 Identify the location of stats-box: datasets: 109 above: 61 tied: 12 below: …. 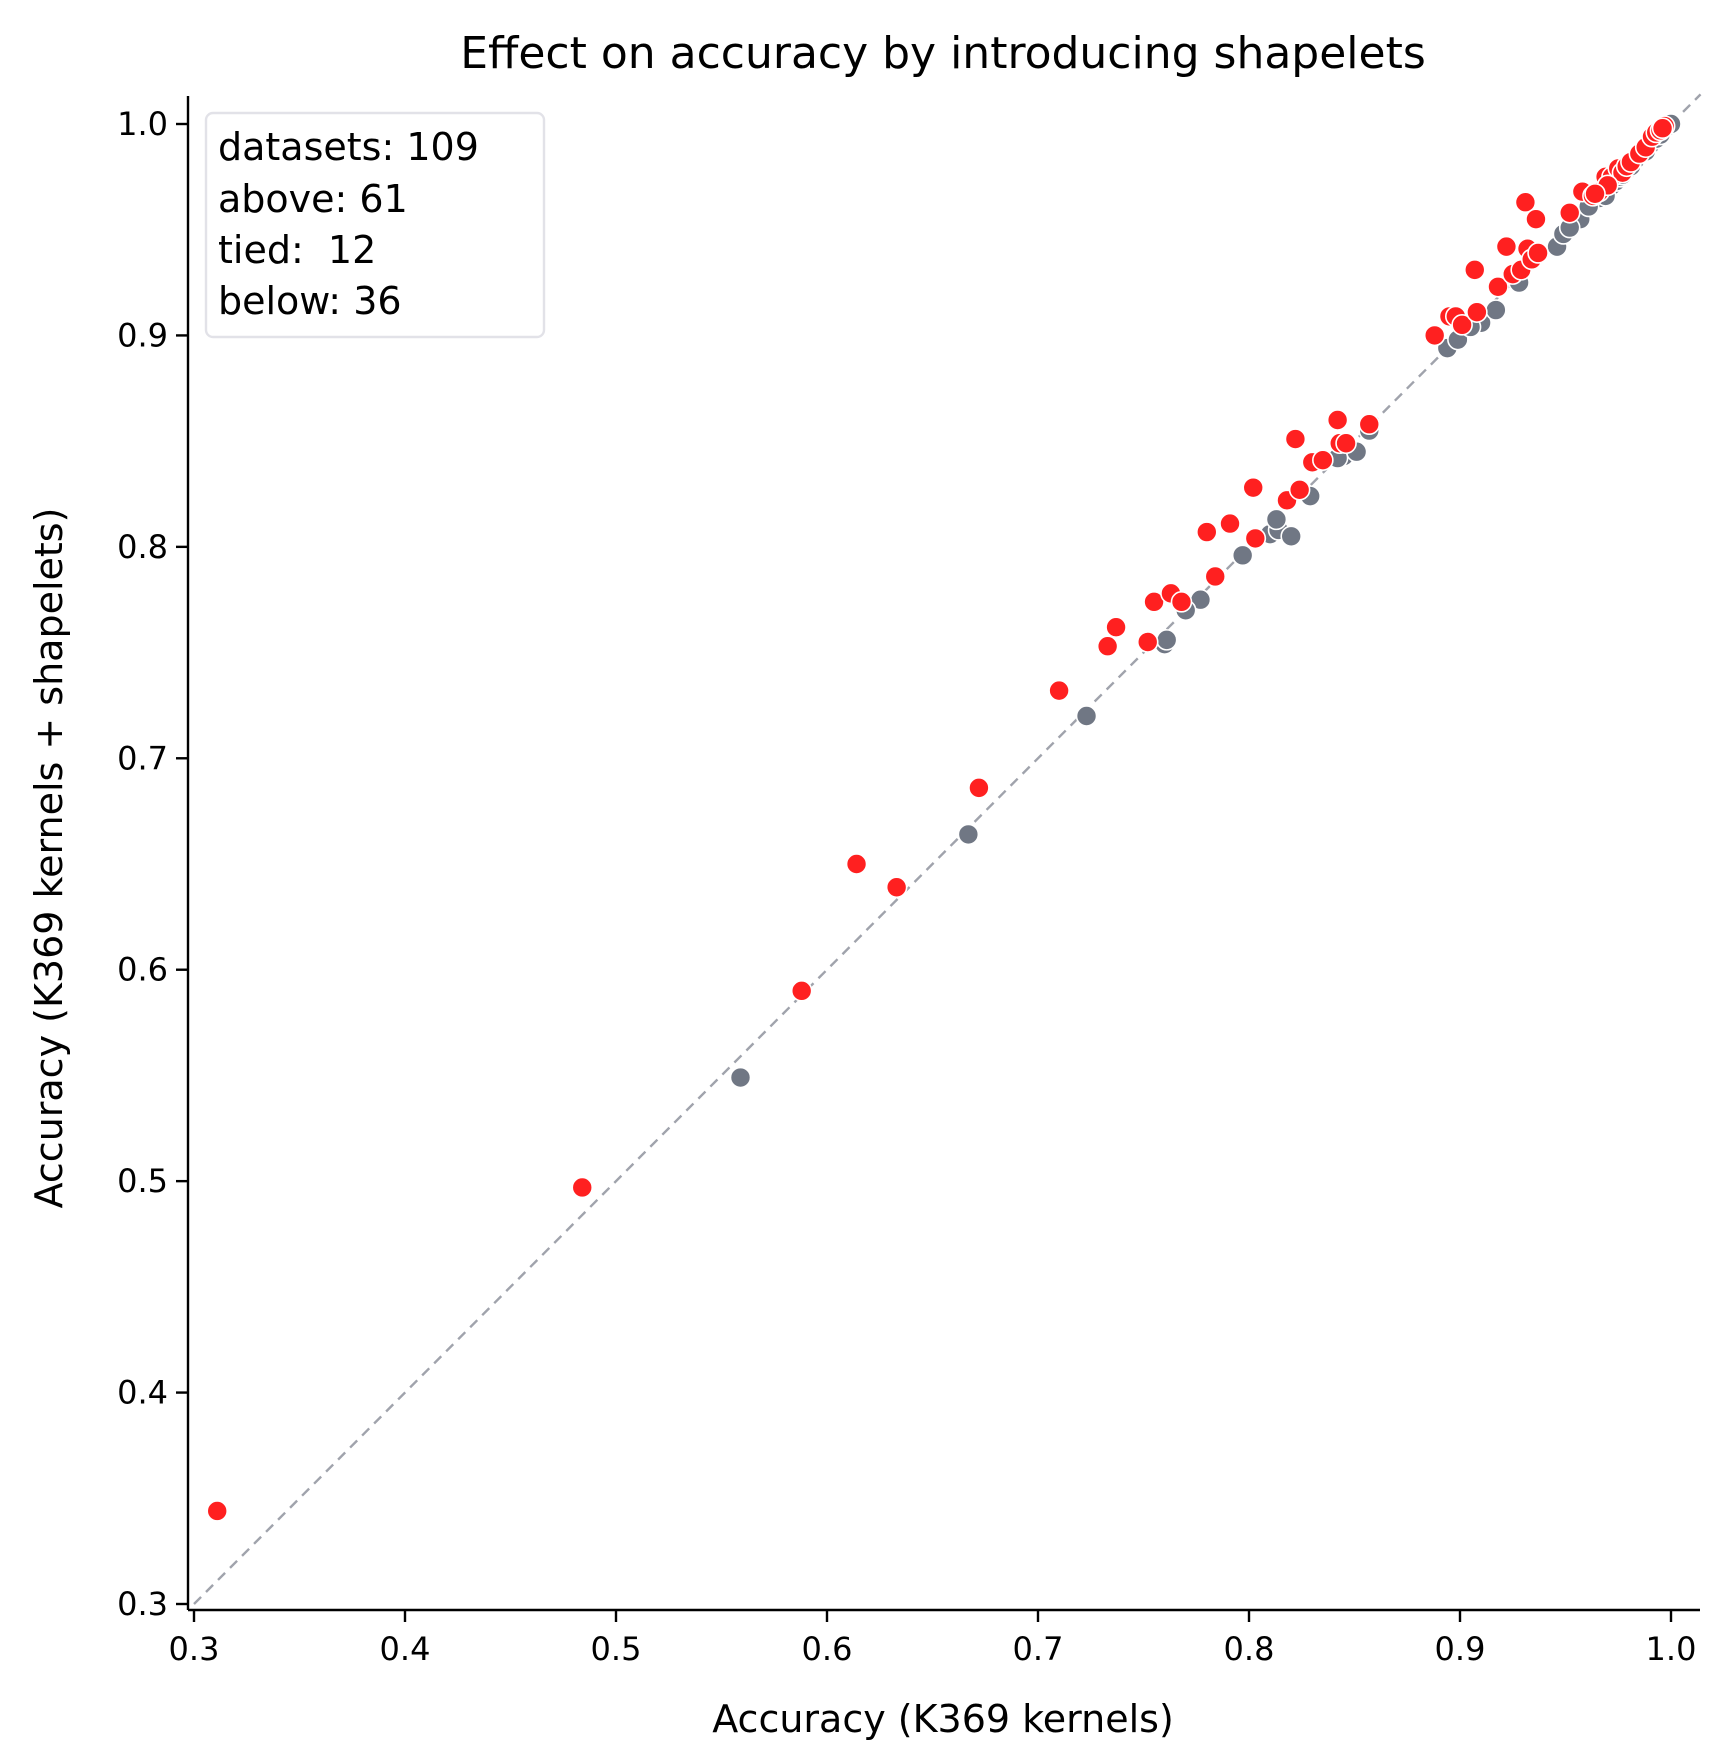
(375, 225).